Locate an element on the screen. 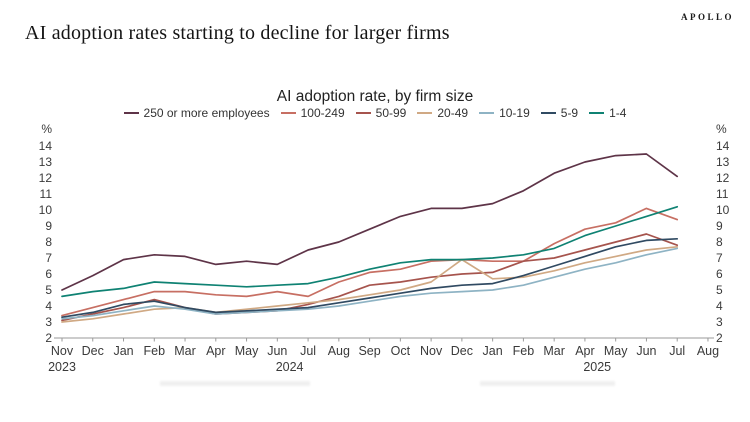 Image resolution: width=750 pixels, height=422 pixels. y-tick-label-left: 8 is located at coordinates (48, 242).